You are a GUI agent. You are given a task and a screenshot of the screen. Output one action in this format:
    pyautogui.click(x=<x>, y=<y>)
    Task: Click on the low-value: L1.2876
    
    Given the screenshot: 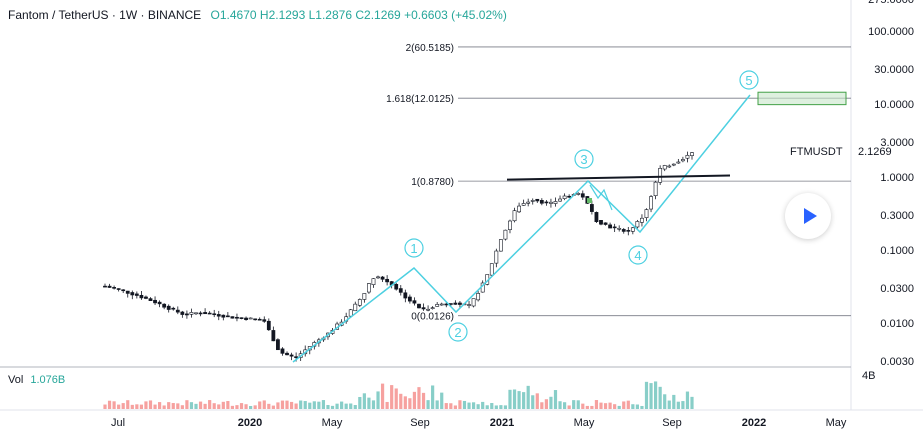 What is the action you would take?
    pyautogui.click(x=330, y=15)
    